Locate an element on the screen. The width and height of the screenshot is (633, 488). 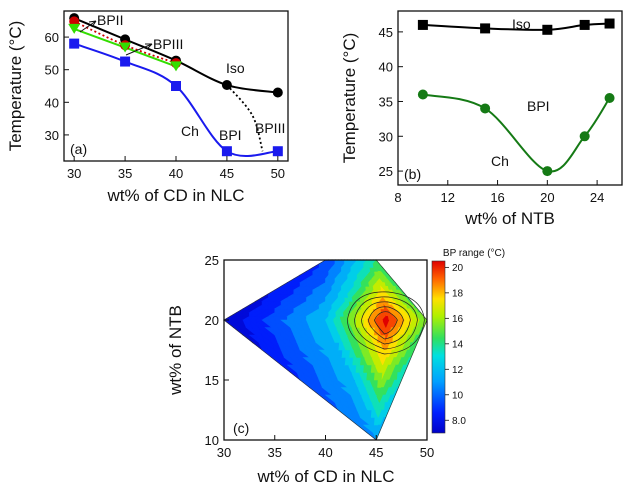
panel-a-series-4-line is located at coordinates (245, 118).